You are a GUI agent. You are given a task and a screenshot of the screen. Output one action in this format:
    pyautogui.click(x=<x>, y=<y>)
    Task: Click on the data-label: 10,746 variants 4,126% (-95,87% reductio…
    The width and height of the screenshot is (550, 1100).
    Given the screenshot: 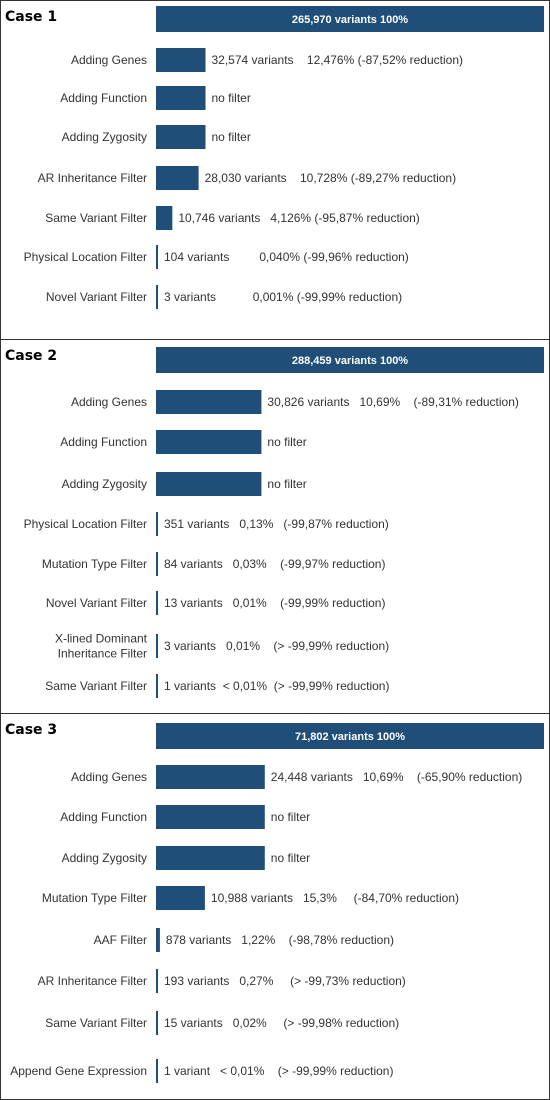 What is the action you would take?
    pyautogui.click(x=298, y=218)
    